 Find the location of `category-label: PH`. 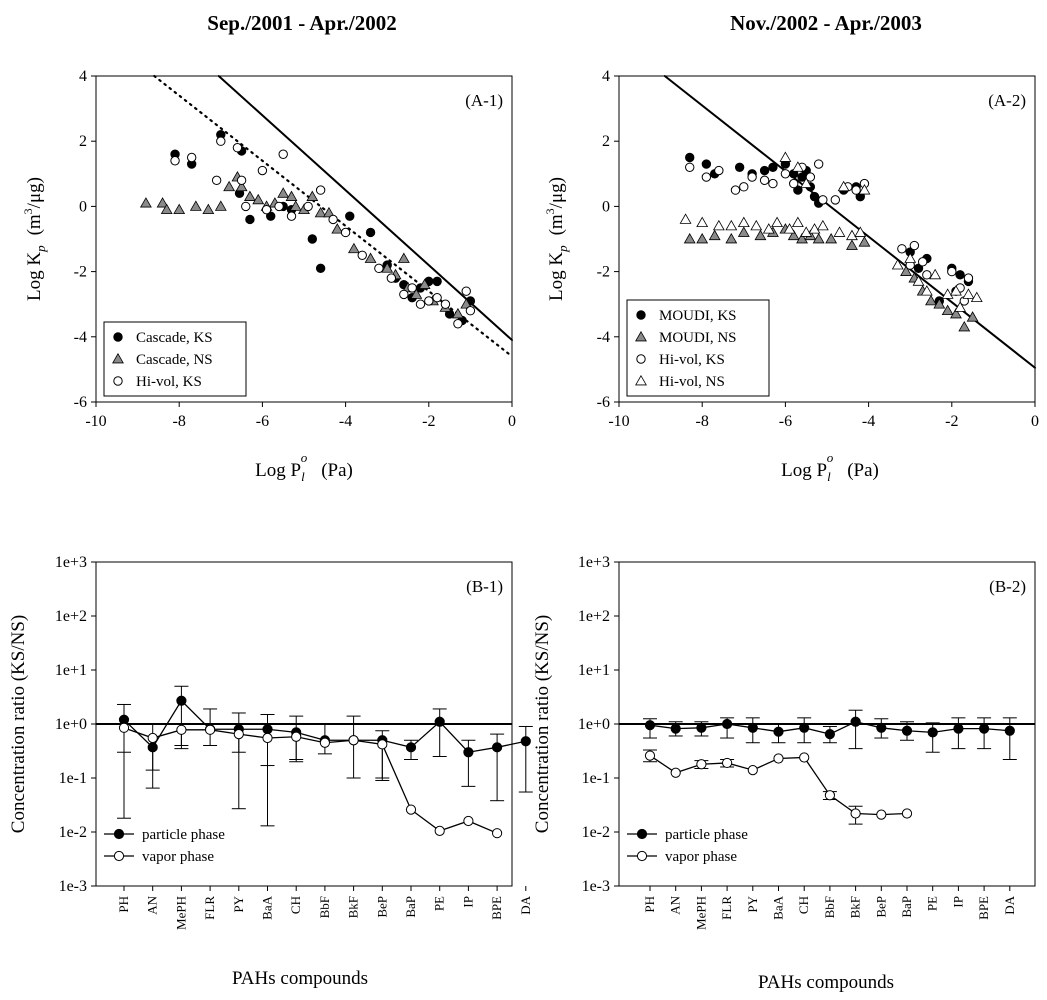

category-label: PH is located at coordinates (649, 904).